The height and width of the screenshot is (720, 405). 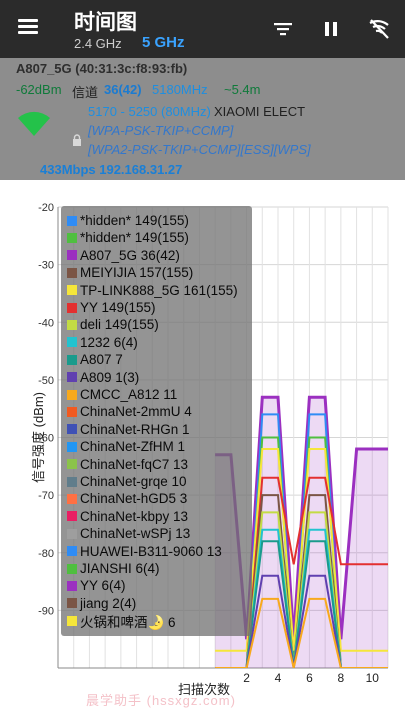 What do you see at coordinates (105, 22) in the screenshot?
I see `page-title: 时间图` at bounding box center [105, 22].